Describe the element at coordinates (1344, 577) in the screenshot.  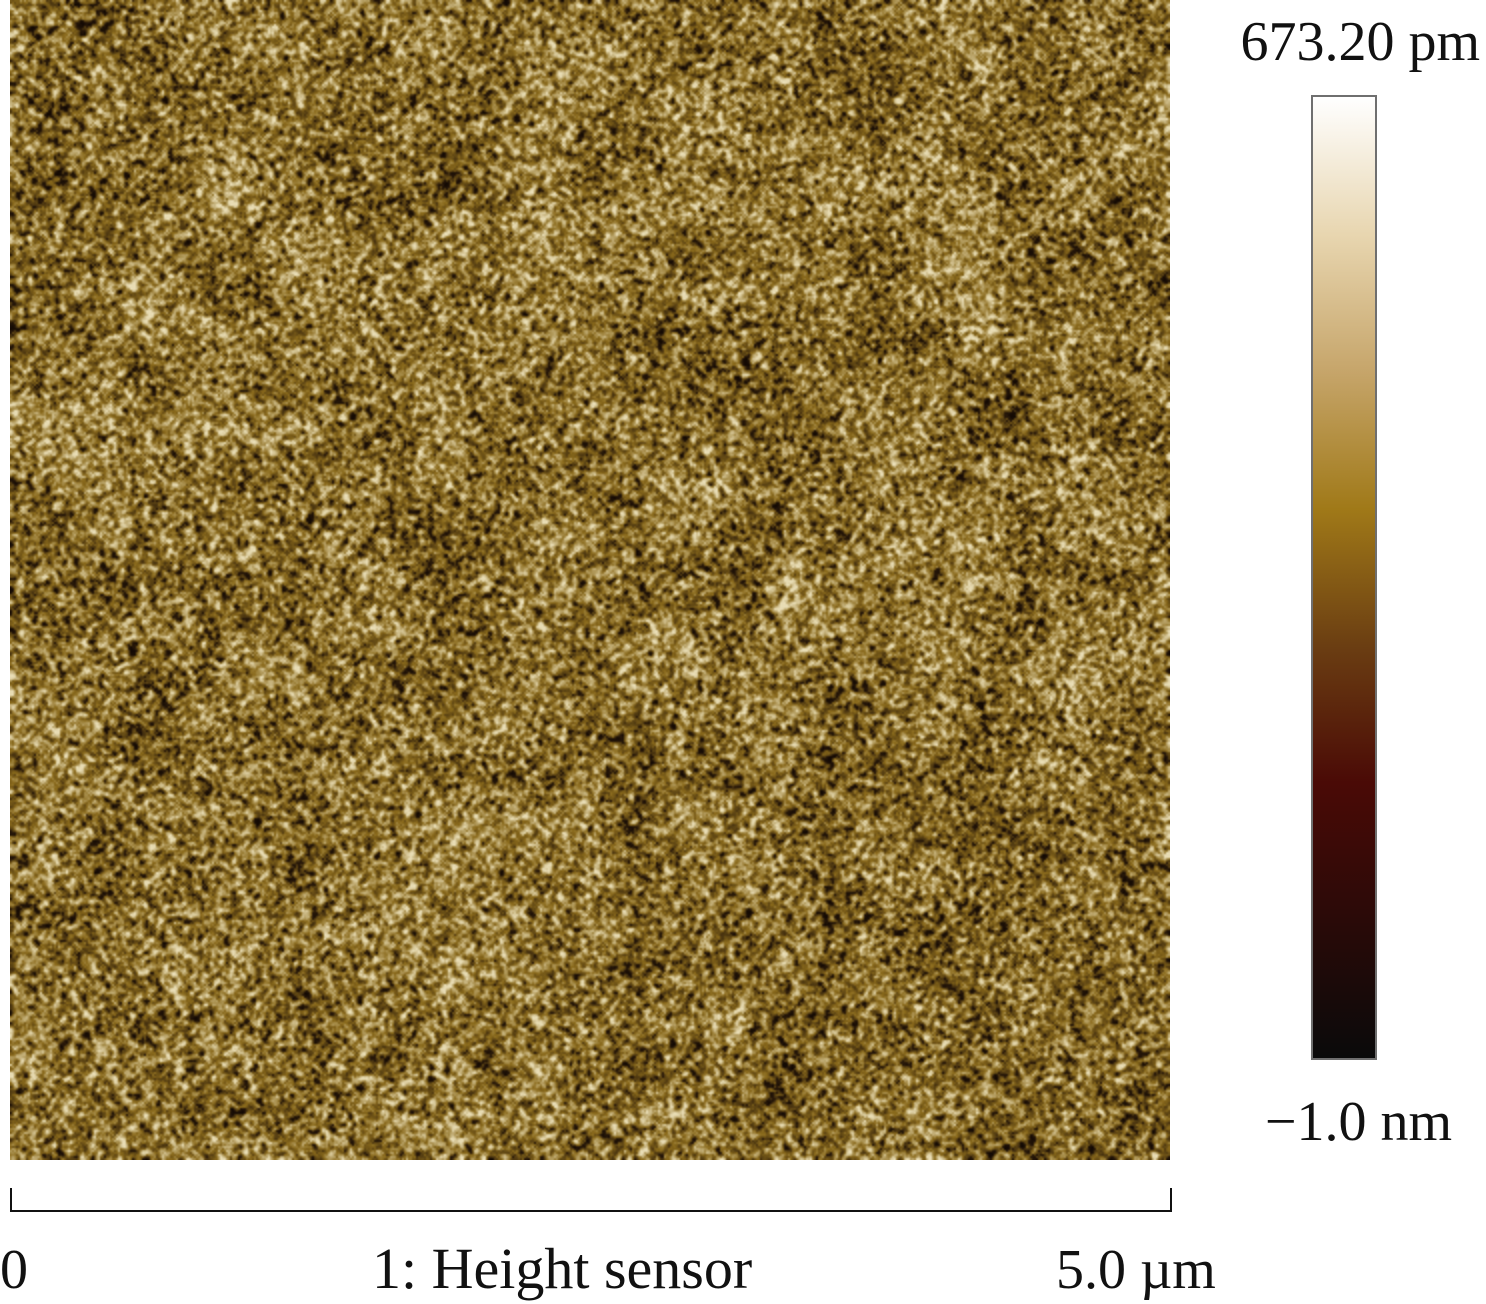
I see `height-colorbar` at that location.